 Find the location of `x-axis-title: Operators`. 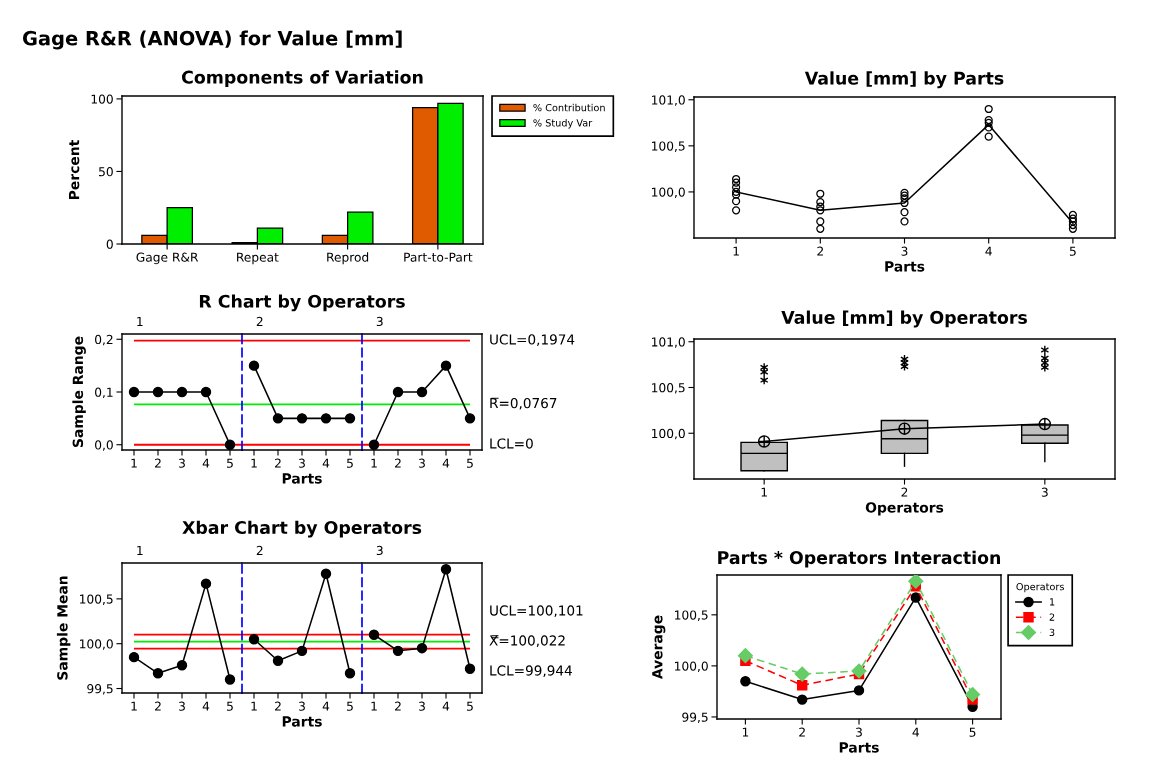

x-axis-title: Operators is located at coordinates (904, 509).